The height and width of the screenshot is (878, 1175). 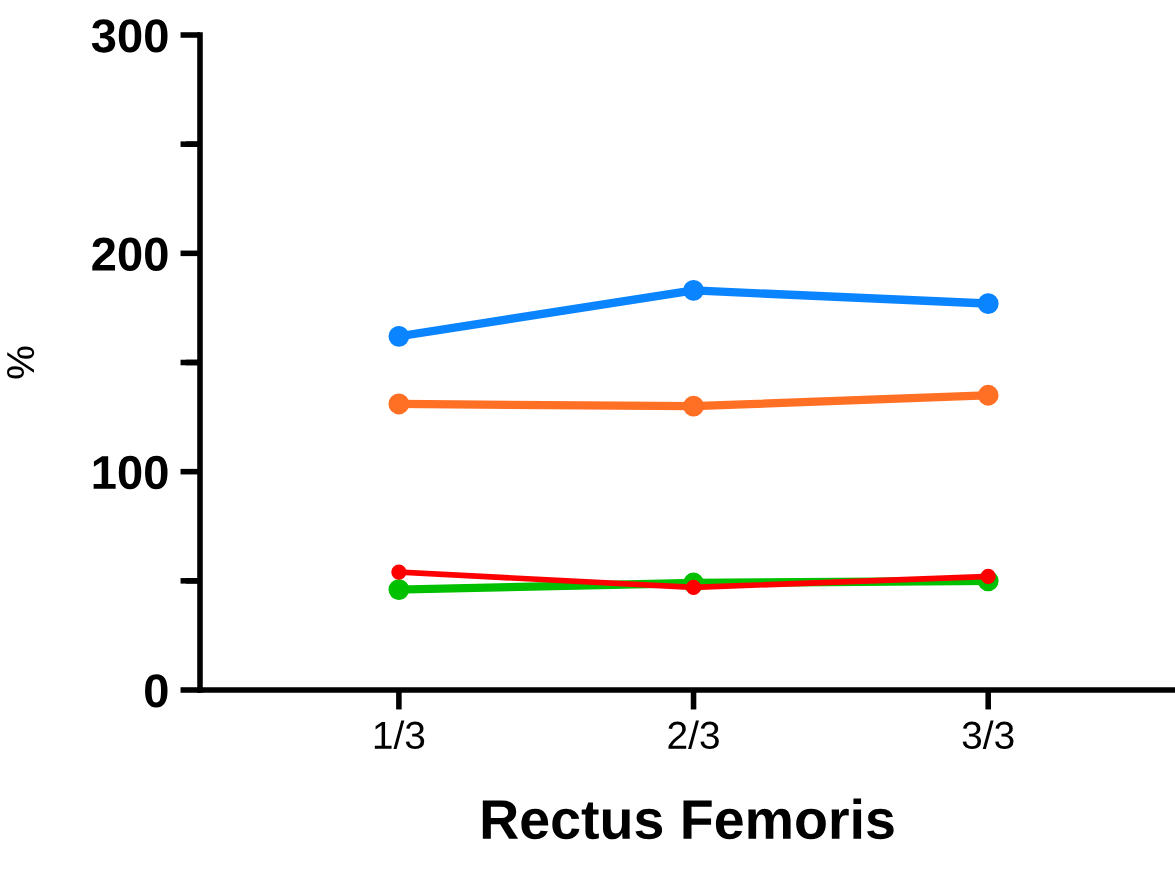 I want to click on x-tick-label: 2/3, so click(x=693, y=735).